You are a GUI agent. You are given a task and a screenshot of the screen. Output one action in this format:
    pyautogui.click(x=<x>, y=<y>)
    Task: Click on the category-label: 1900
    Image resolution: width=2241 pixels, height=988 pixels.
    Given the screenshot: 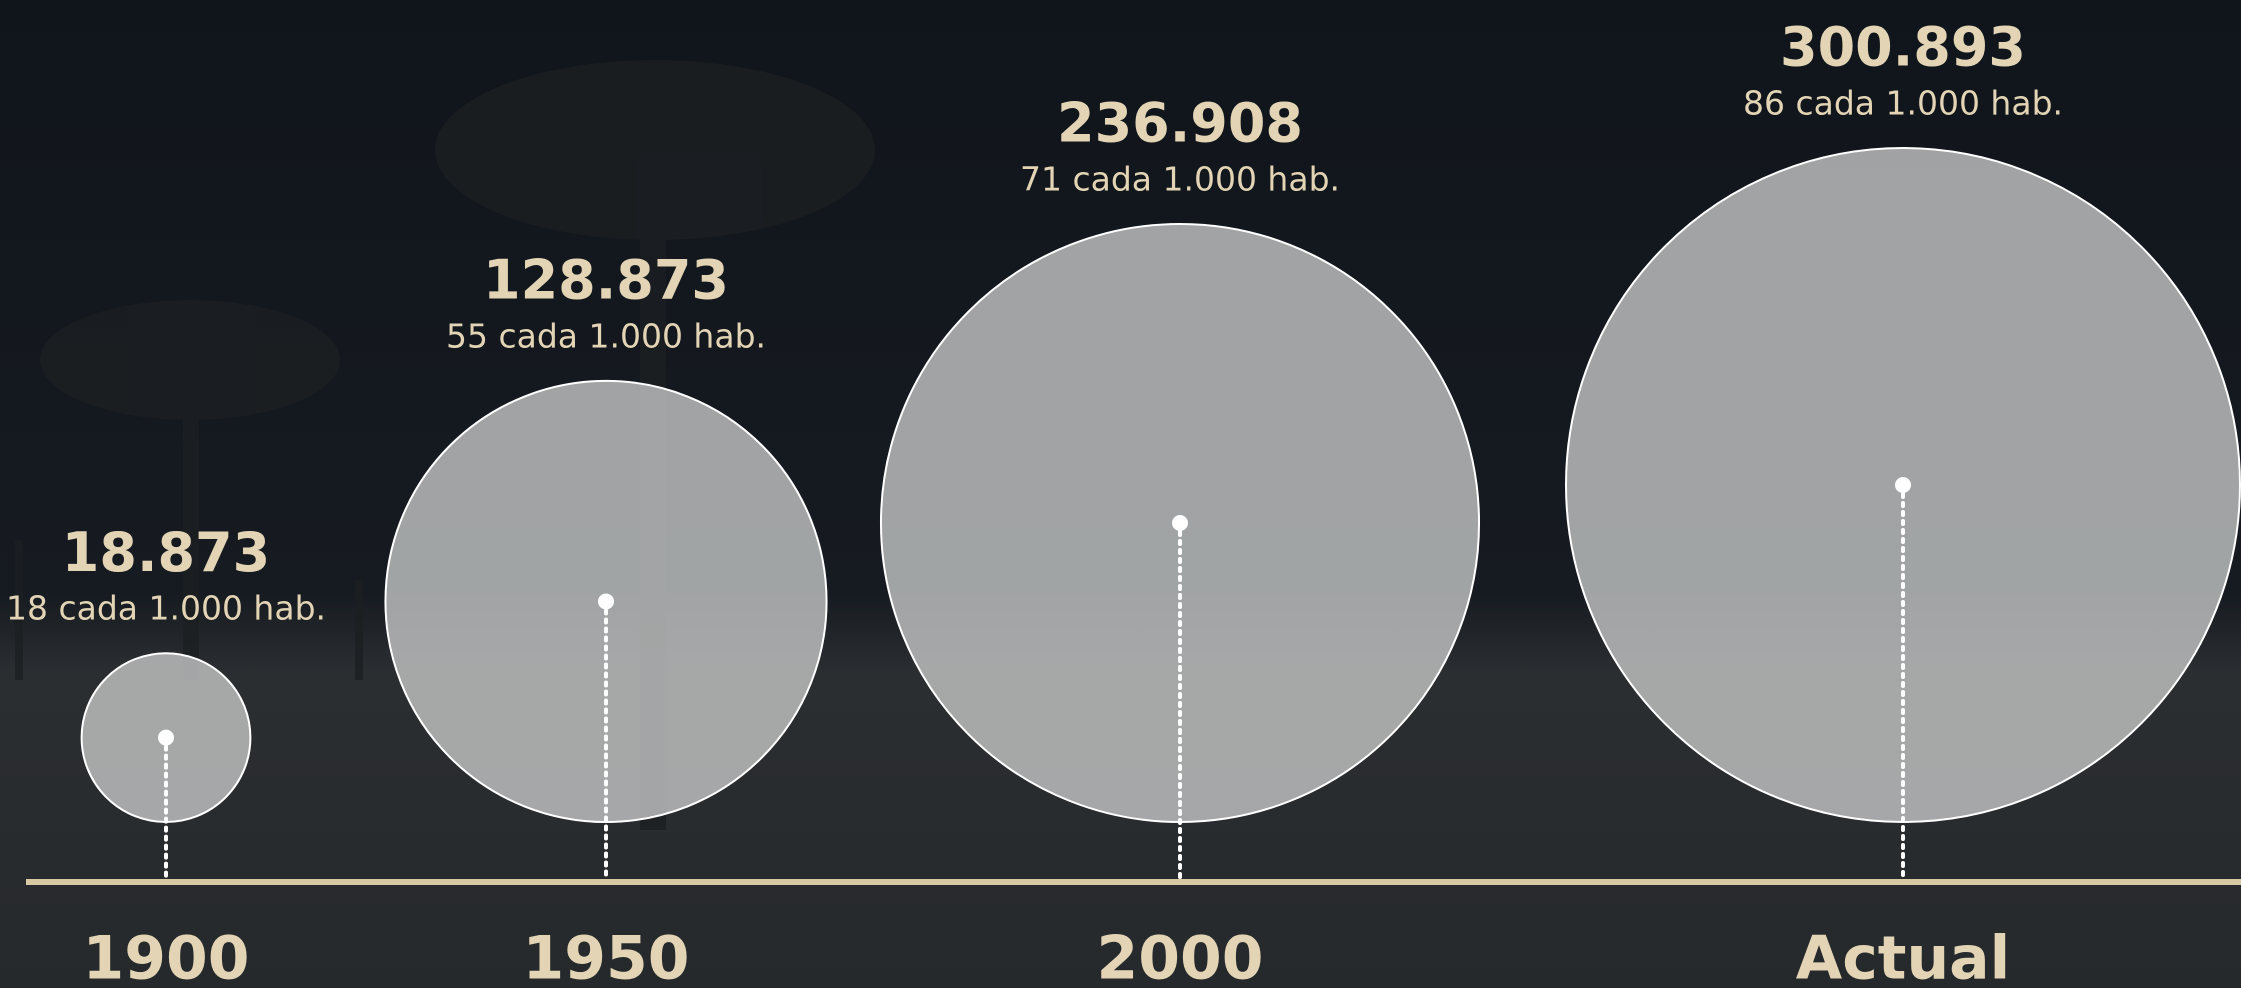 What is the action you would take?
    pyautogui.click(x=166, y=956)
    